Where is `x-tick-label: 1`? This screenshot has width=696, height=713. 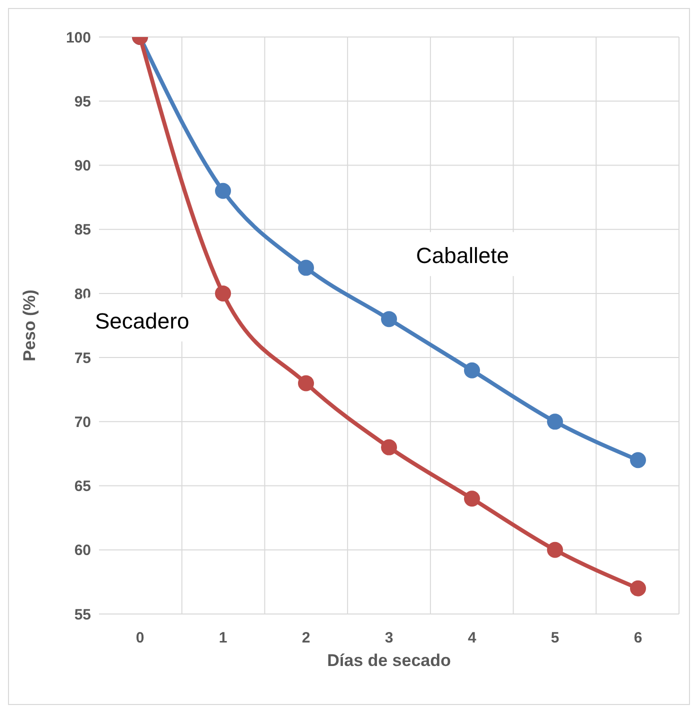 x-tick-label: 1 is located at coordinates (223, 638).